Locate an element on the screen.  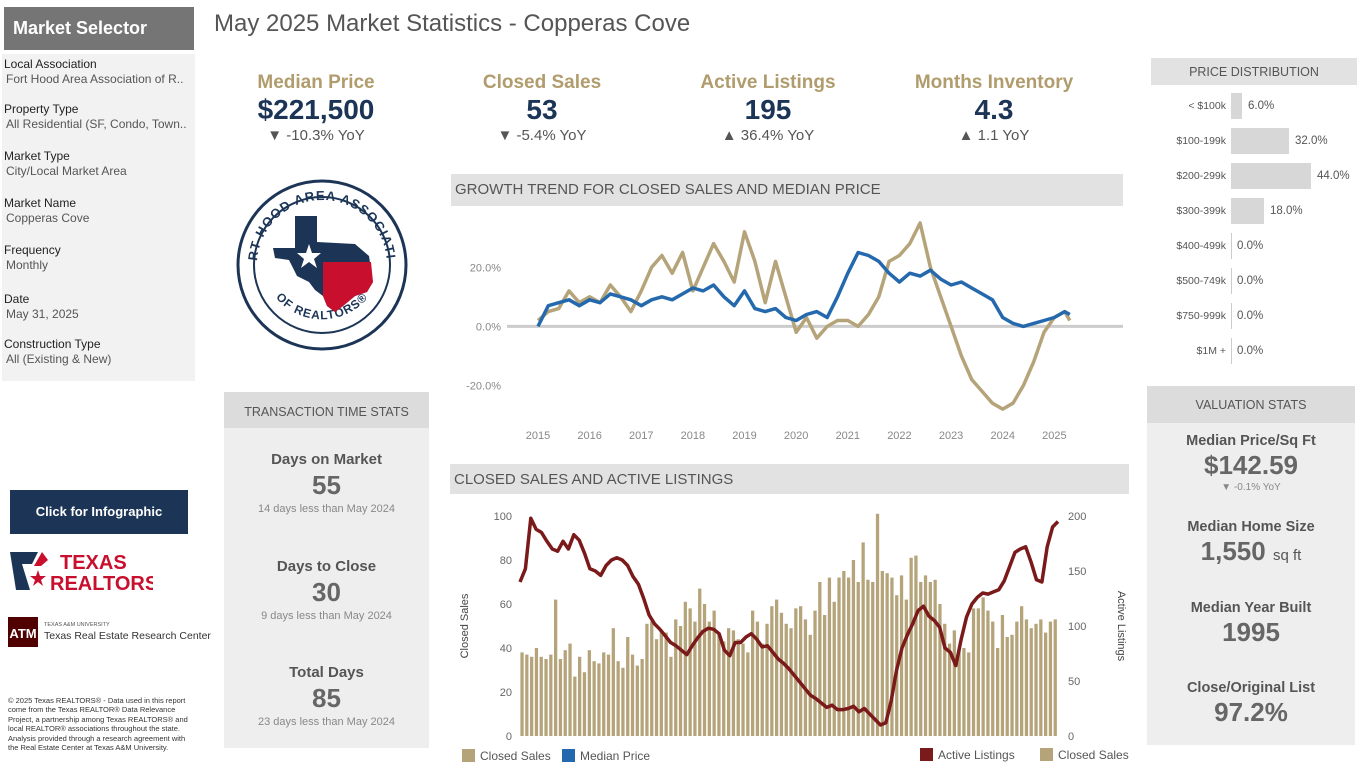
filter-market-name: Market Name Copperas Cove is located at coordinates (99, 210).